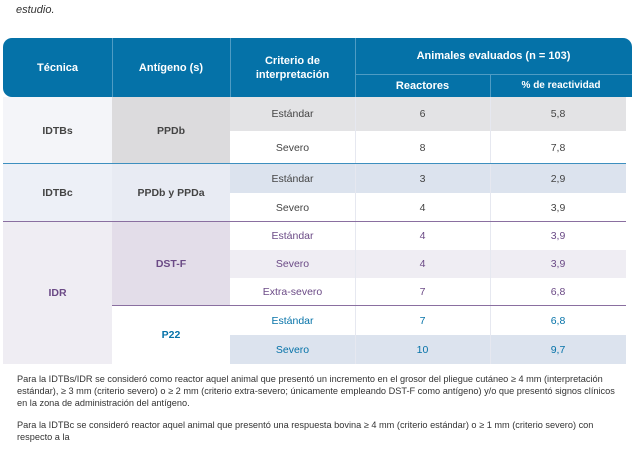  Describe the element at coordinates (558, 114) in the screenshot. I see `reactividad-cell: 5,8` at that location.